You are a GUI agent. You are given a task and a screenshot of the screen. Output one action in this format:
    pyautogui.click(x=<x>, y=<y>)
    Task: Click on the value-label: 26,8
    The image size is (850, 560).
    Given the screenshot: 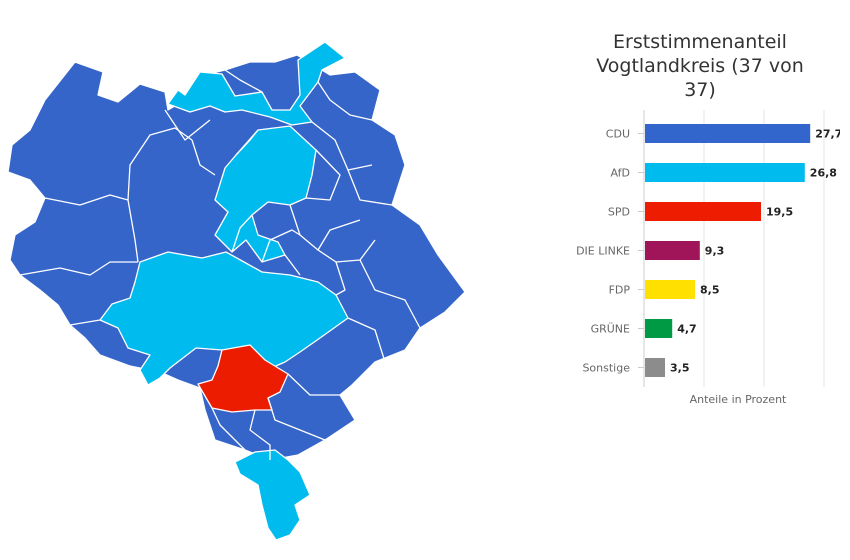 What is the action you would take?
    pyautogui.click(x=823, y=173)
    